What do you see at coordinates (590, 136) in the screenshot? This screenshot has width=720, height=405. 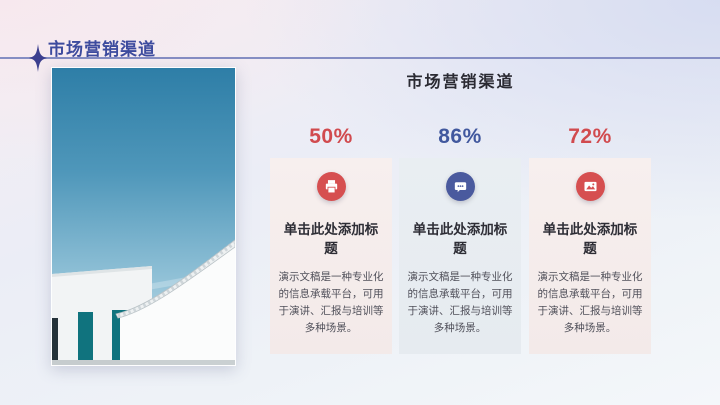 I see `percent-value: 72%` at bounding box center [590, 136].